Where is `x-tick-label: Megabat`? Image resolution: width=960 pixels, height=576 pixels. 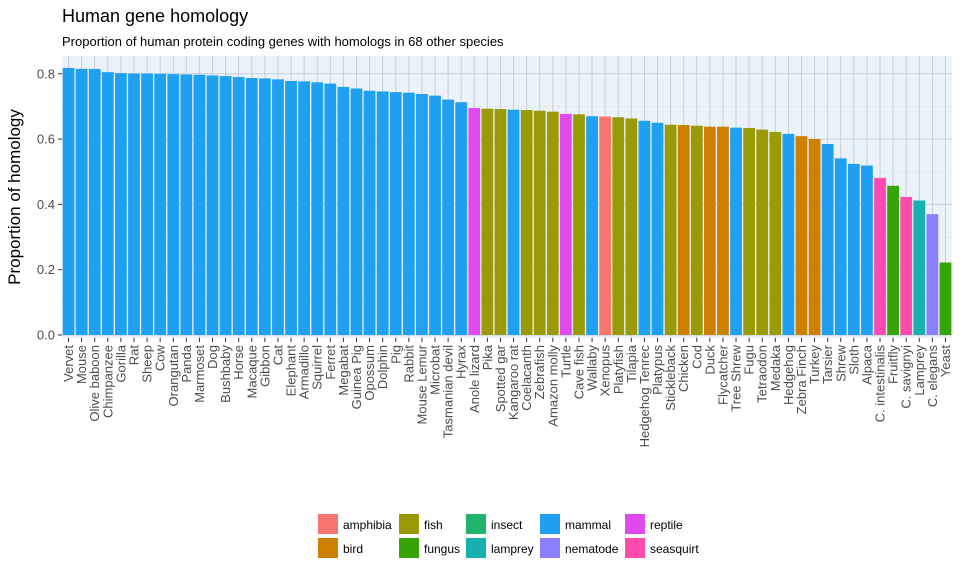 x-tick-label: Megabat is located at coordinates (343, 370).